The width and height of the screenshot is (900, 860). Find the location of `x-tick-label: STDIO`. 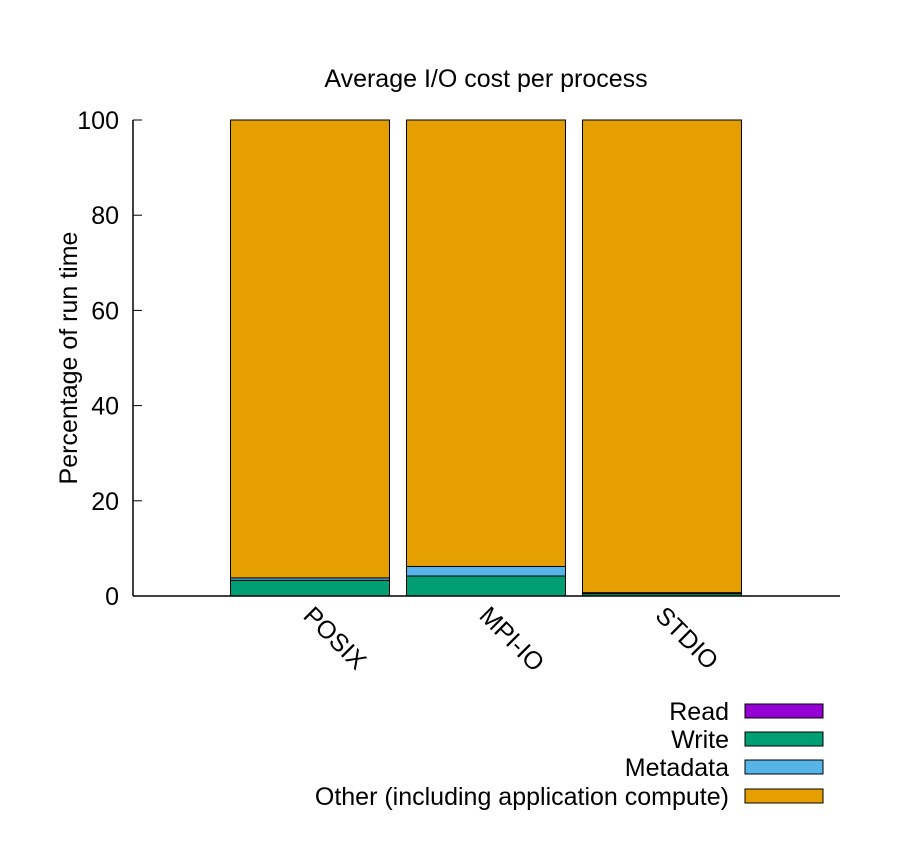

x-tick-label: STDIO is located at coordinates (687, 638).